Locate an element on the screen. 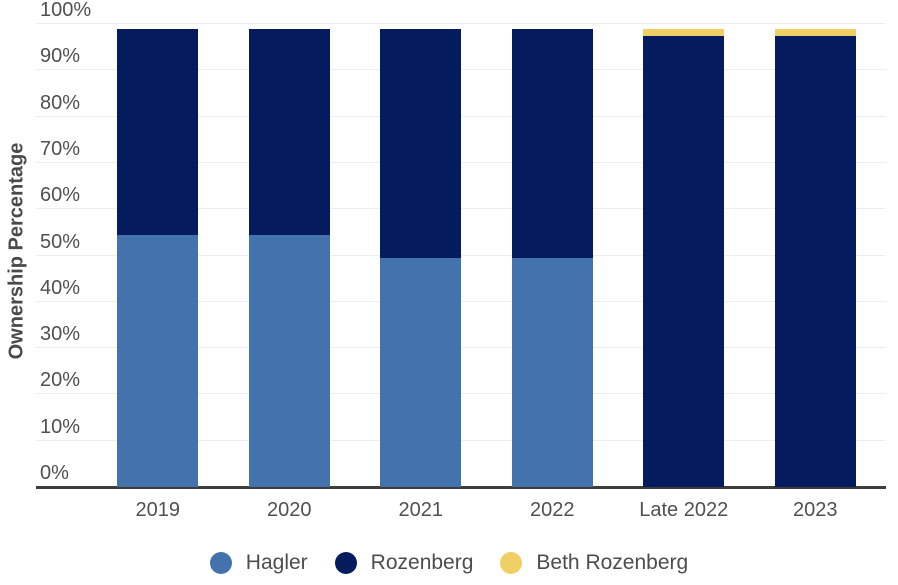  bar-segment-2022-hagler is located at coordinates (552, 372).